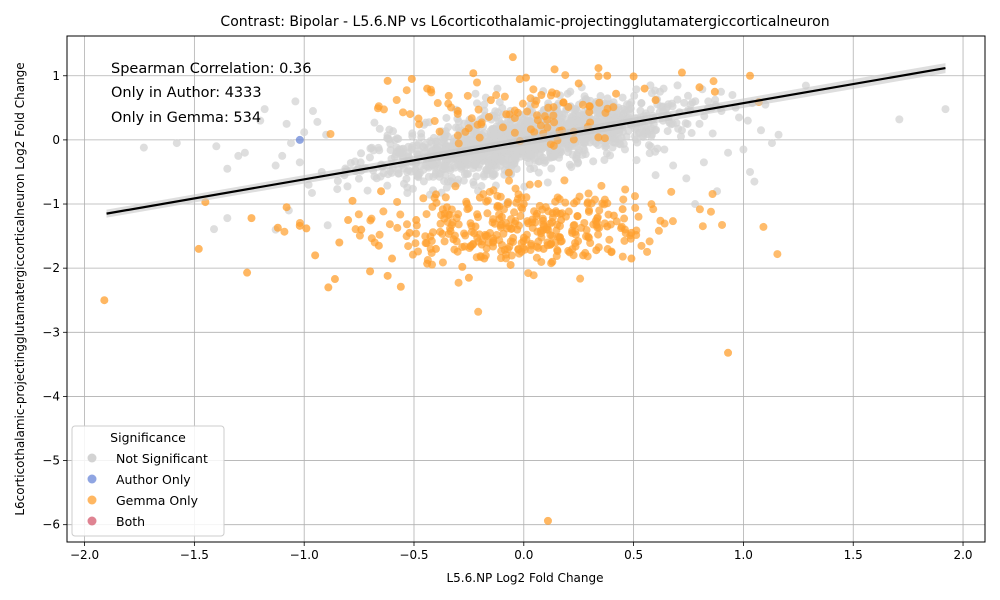 The width and height of the screenshot is (1000, 600). Describe the element at coordinates (51, 268) in the screenshot. I see `y-tick-label: −2` at that location.